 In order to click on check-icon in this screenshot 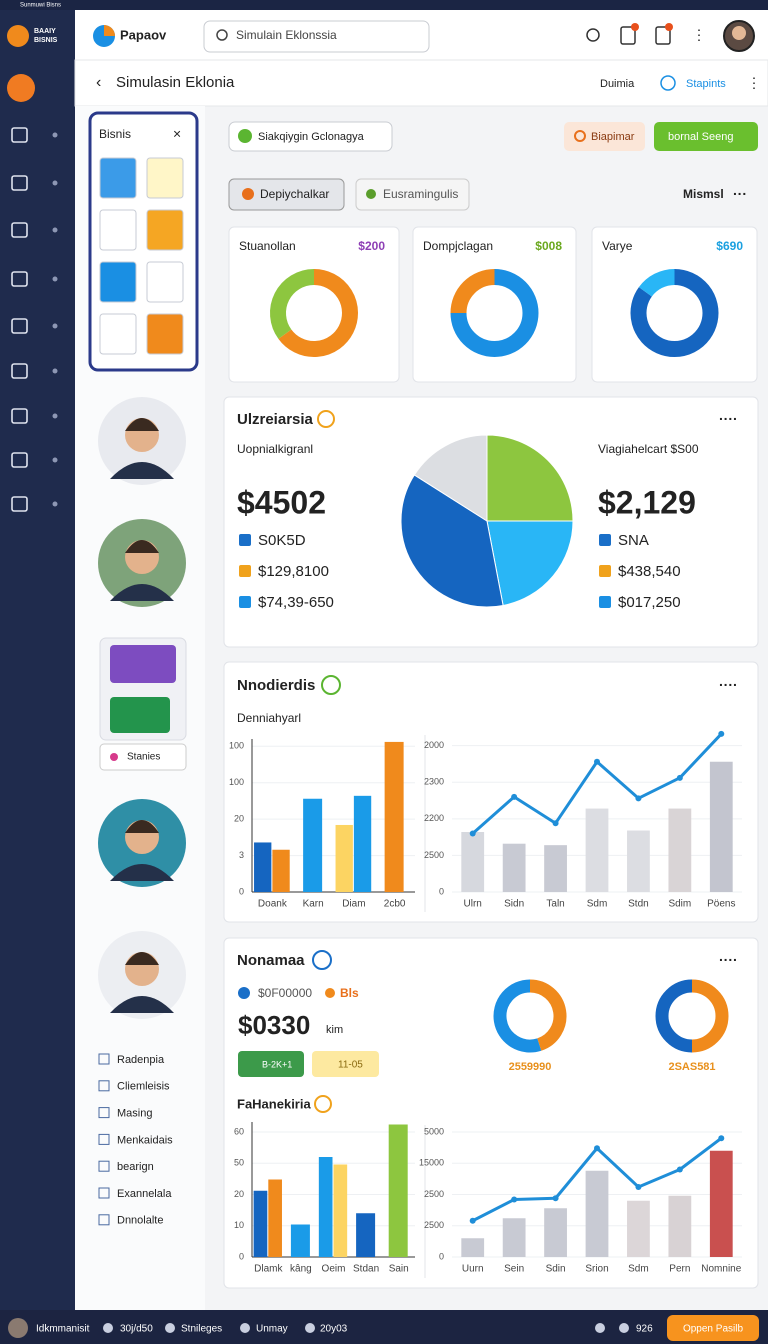, I will do `click(323, 1104)`.